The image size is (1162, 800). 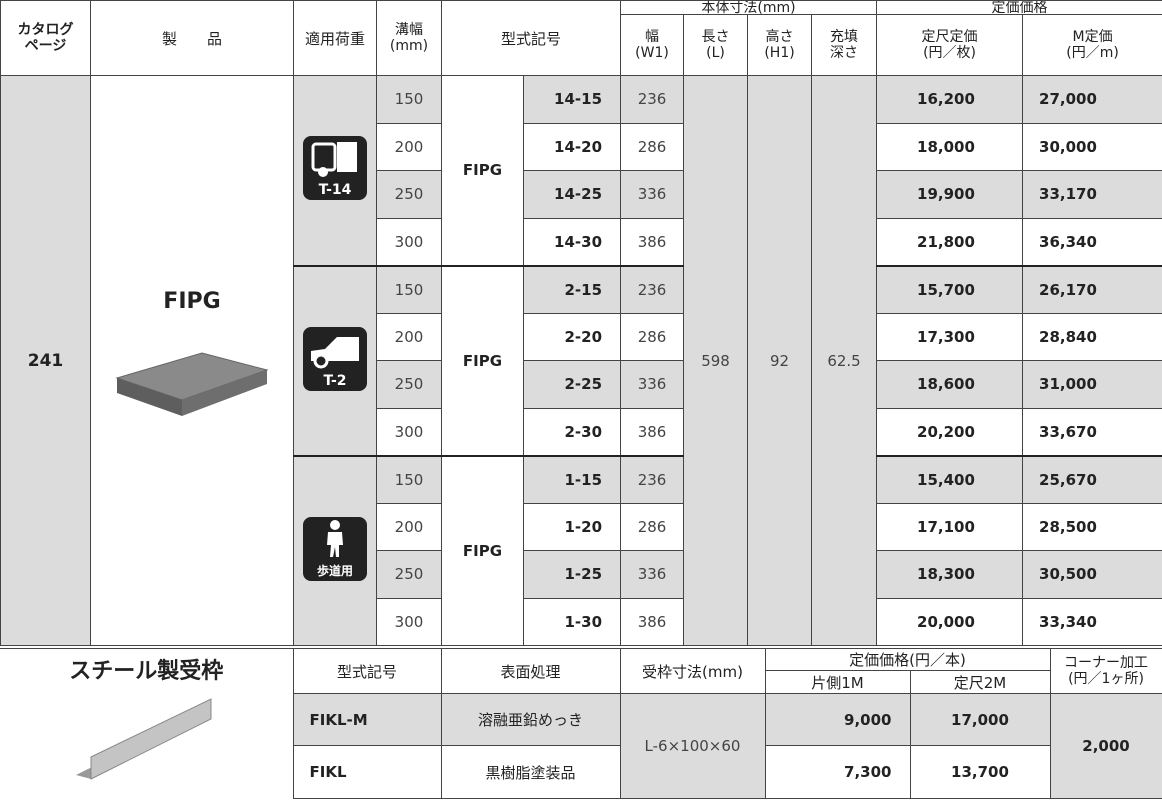 I want to click on header-cell: 適用荷重, so click(x=335, y=38).